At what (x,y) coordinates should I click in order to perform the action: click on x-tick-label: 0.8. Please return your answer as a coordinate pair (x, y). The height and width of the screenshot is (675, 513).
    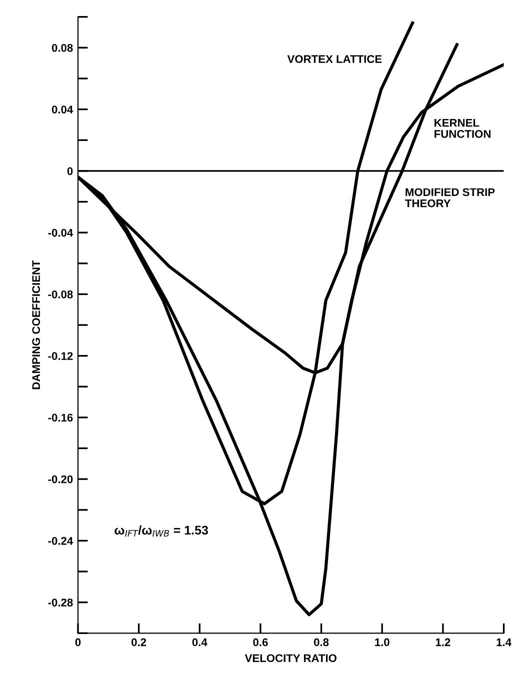
    Looking at the image, I should click on (321, 642).